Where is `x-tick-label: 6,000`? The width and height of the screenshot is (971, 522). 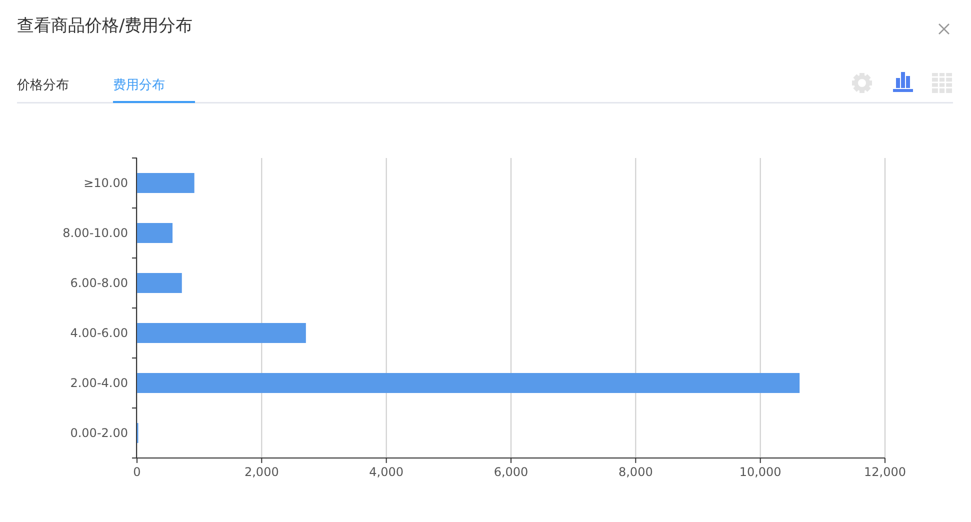 x-tick-label: 6,000 is located at coordinates (511, 472).